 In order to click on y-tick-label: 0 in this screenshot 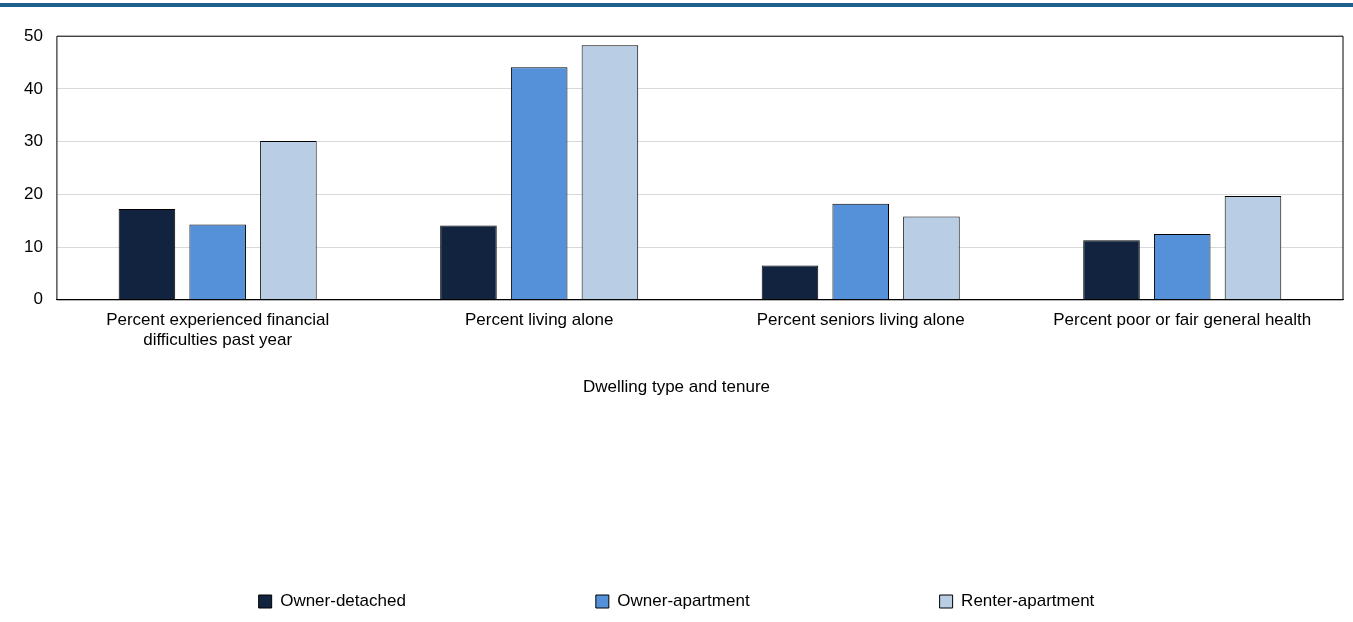, I will do `click(38, 299)`.